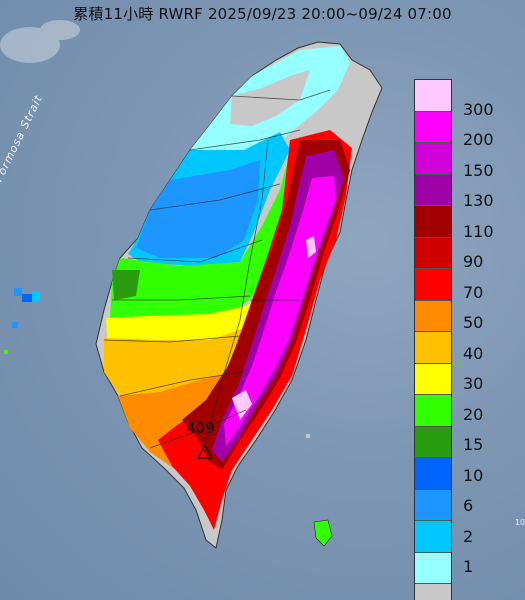  I want to click on cloud-texture, so click(40, 41).